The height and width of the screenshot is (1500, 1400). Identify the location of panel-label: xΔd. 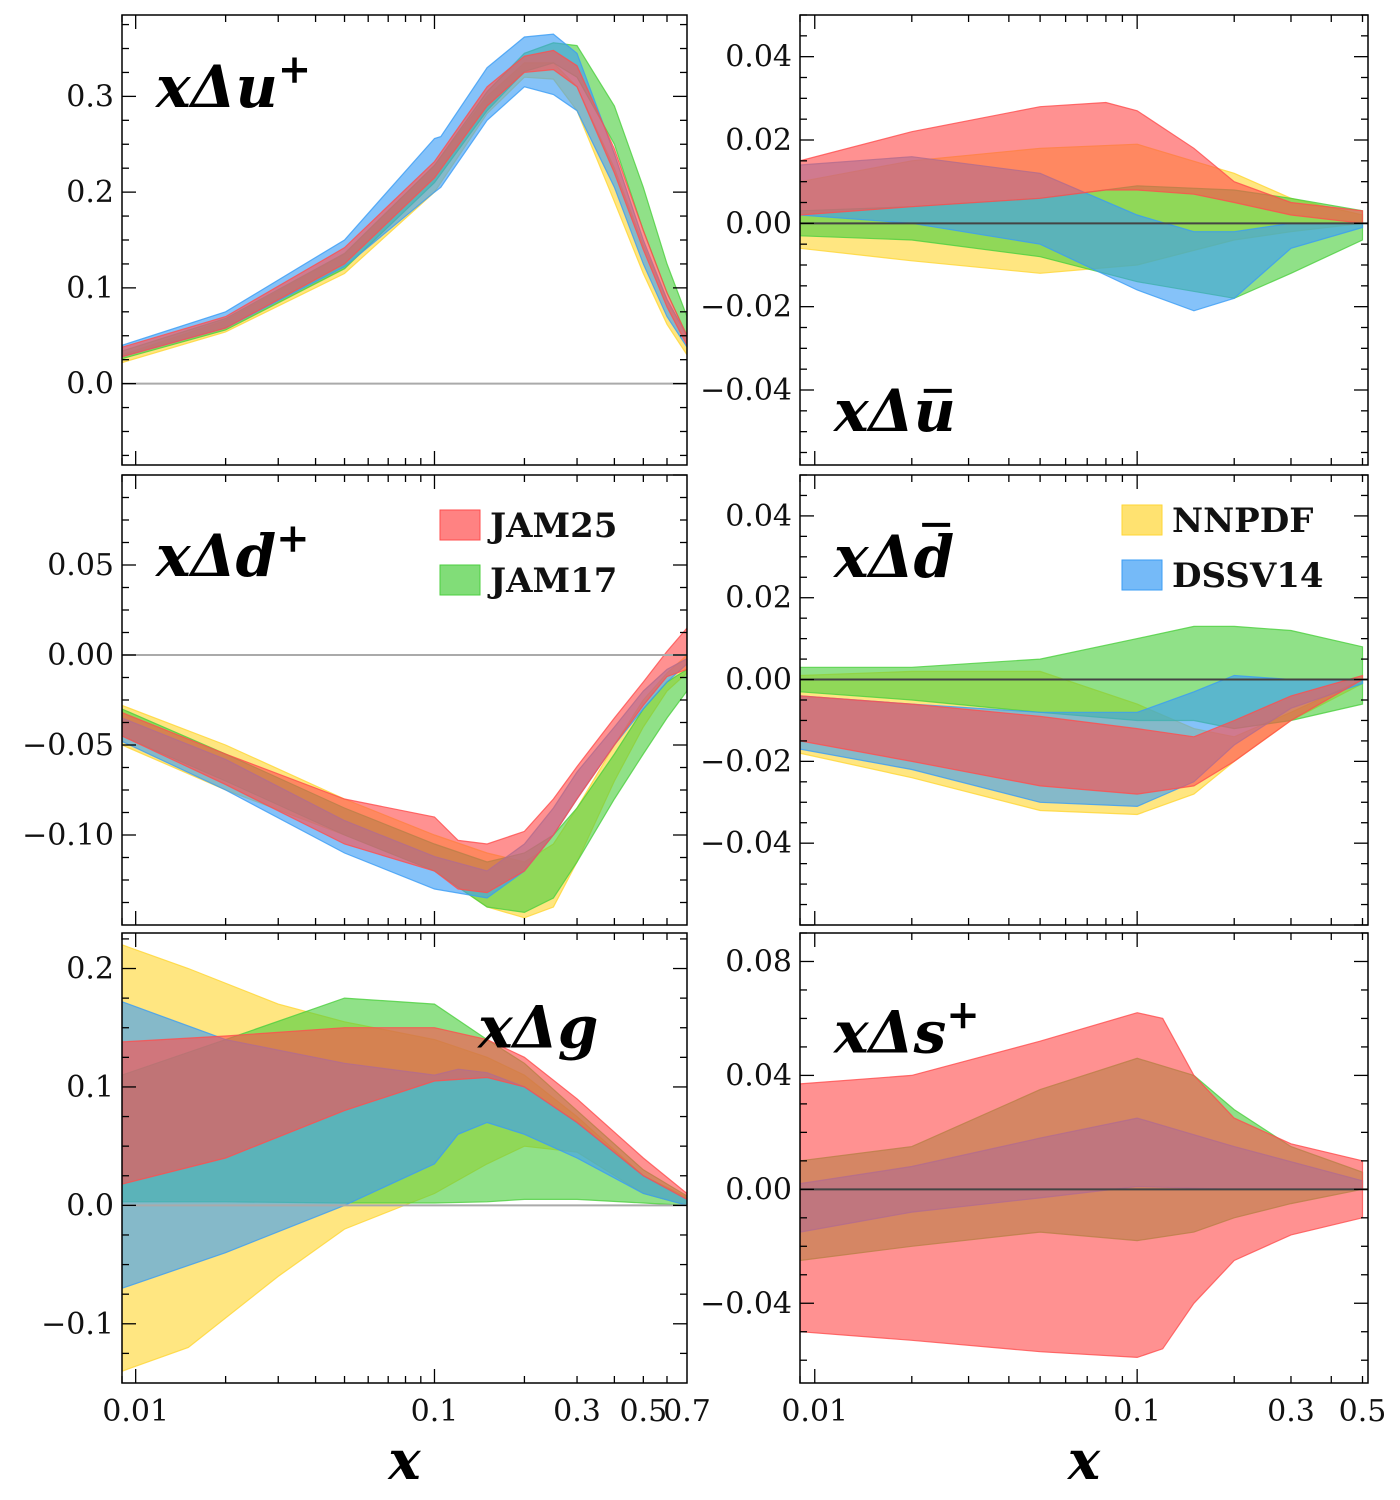
(893, 557).